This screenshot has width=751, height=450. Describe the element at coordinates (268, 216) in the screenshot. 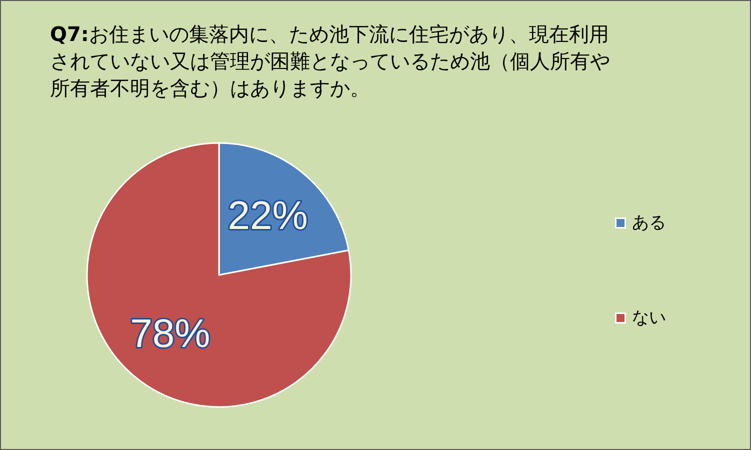

I see `data-label: 22%` at that location.